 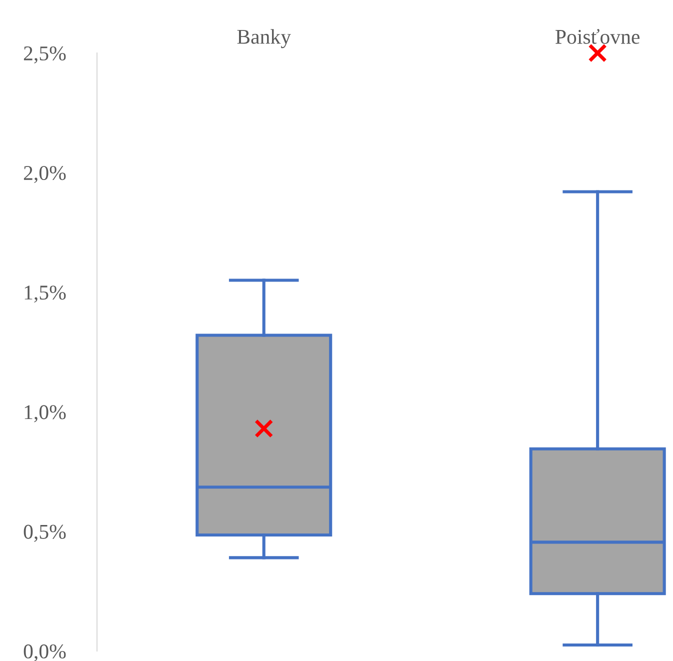 I want to click on x-tick-label: Banky, so click(x=264, y=38).